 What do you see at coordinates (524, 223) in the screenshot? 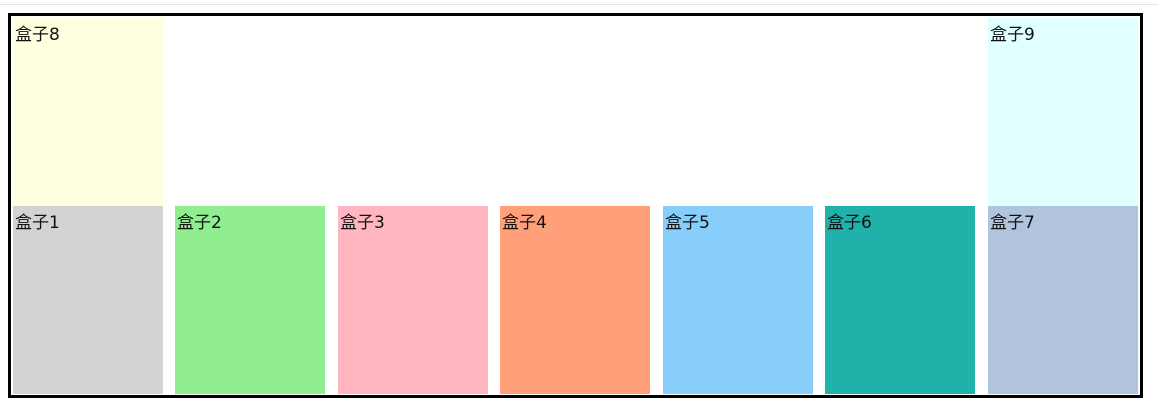
I see `box-4-label: 盒子4` at bounding box center [524, 223].